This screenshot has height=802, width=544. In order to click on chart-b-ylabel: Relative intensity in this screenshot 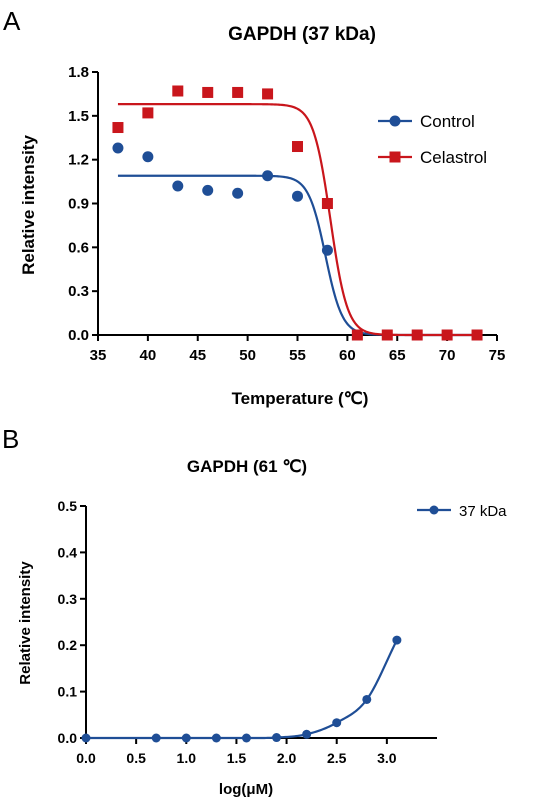, I will do `click(25, 623)`.